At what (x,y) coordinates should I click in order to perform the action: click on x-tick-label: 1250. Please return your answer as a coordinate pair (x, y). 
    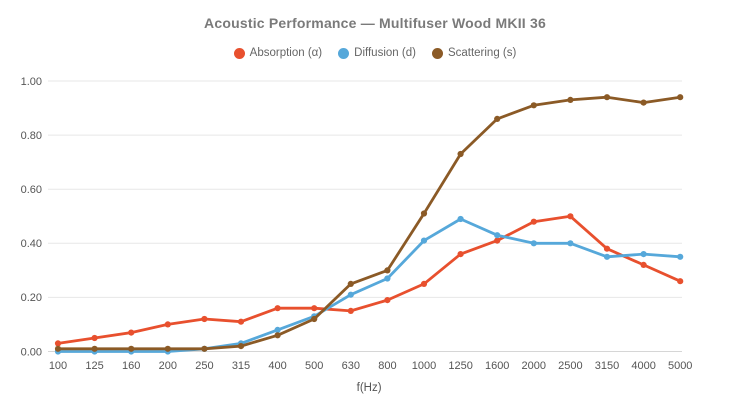
    Looking at the image, I should click on (460, 366).